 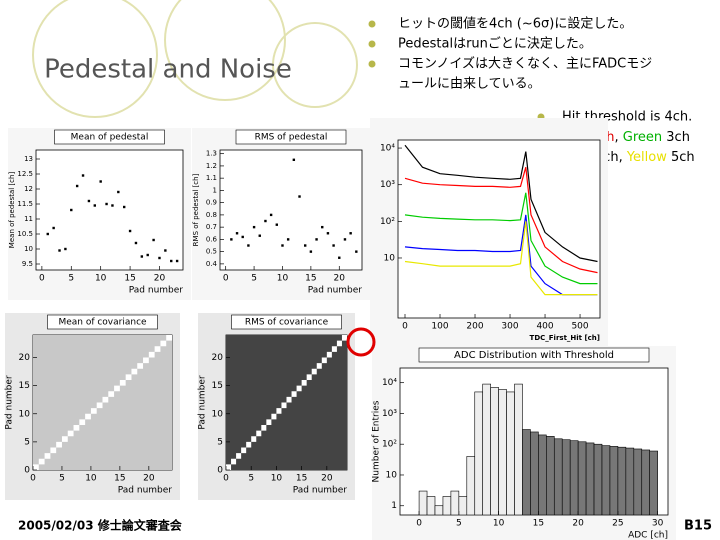 What do you see at coordinates (648, 535) in the screenshot?
I see `x-axis-label: ADC [ch]` at bounding box center [648, 535].